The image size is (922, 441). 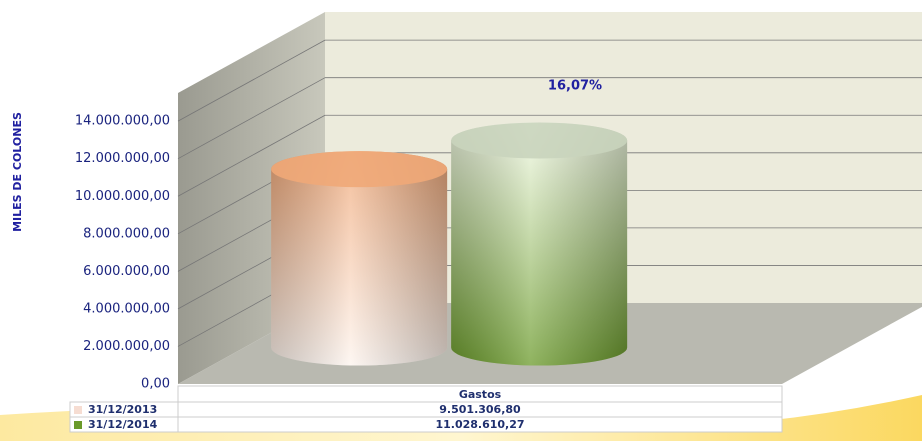 What do you see at coordinates (17, 172) in the screenshot?
I see `y-axis-label: MILES DE COLONES` at bounding box center [17, 172].